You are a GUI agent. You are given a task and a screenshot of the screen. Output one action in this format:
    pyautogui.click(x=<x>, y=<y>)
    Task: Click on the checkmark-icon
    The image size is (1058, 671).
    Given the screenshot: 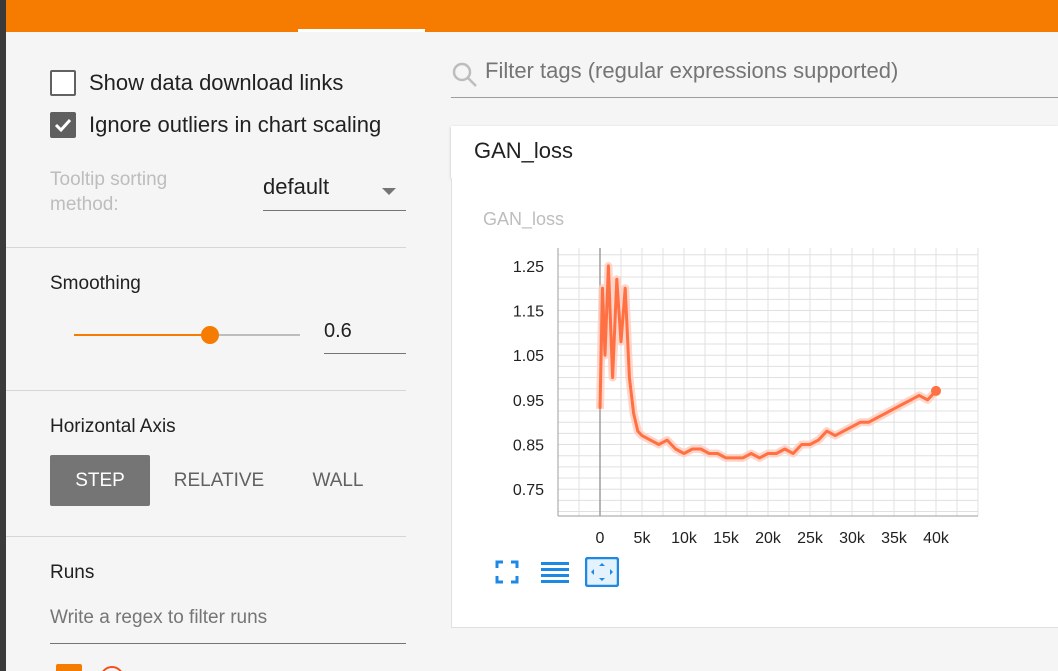 What is the action you would take?
    pyautogui.click(x=63, y=125)
    